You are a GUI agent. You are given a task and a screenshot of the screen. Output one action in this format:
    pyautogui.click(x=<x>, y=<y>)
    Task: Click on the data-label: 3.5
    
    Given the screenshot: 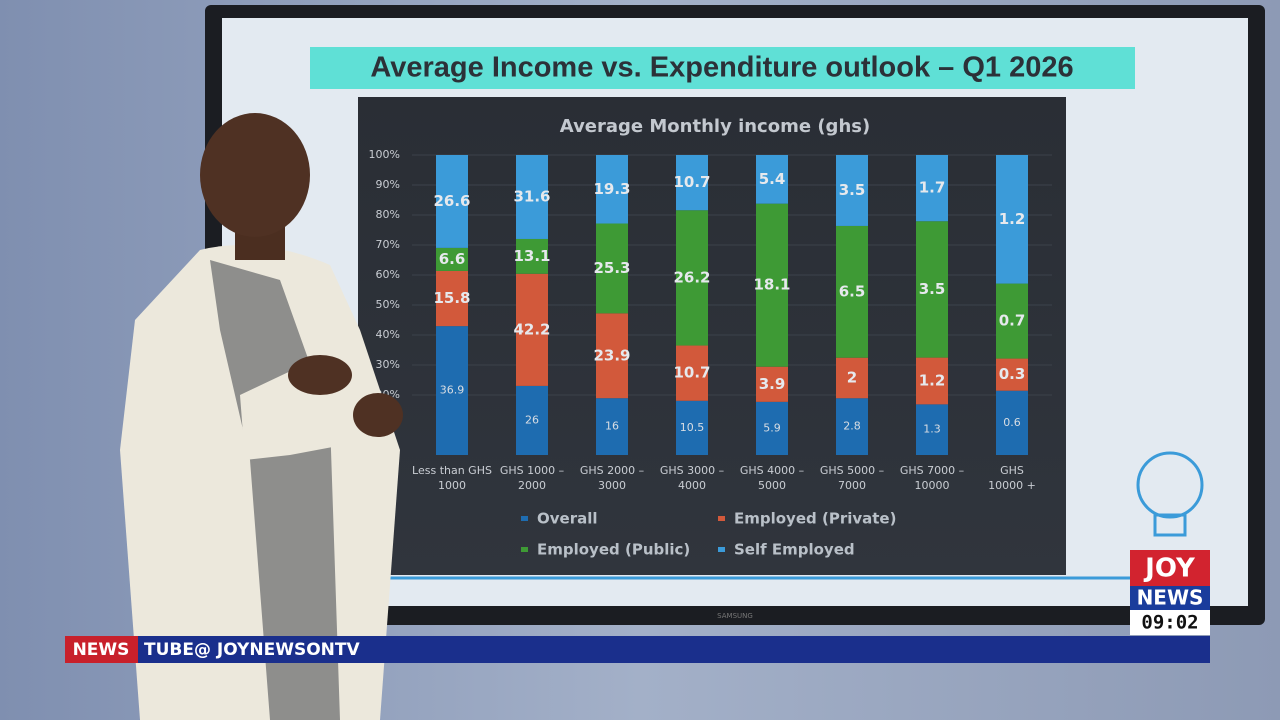 What is the action you would take?
    pyautogui.click(x=852, y=190)
    